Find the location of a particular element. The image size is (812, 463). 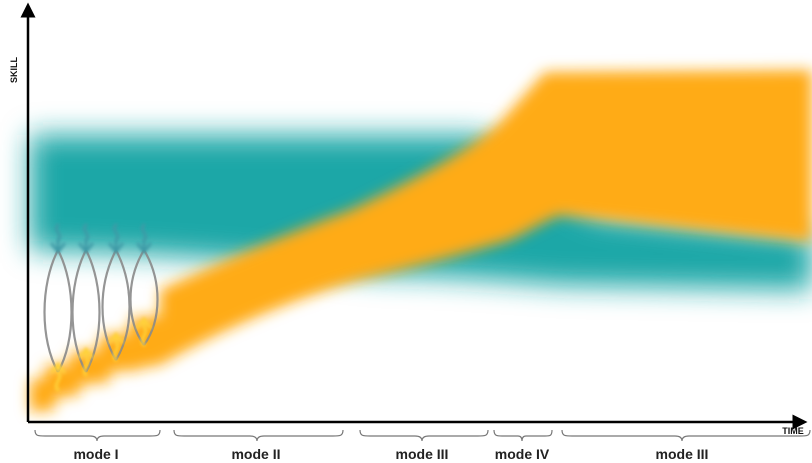

y-axis-label: SKILL is located at coordinates (14, 69).